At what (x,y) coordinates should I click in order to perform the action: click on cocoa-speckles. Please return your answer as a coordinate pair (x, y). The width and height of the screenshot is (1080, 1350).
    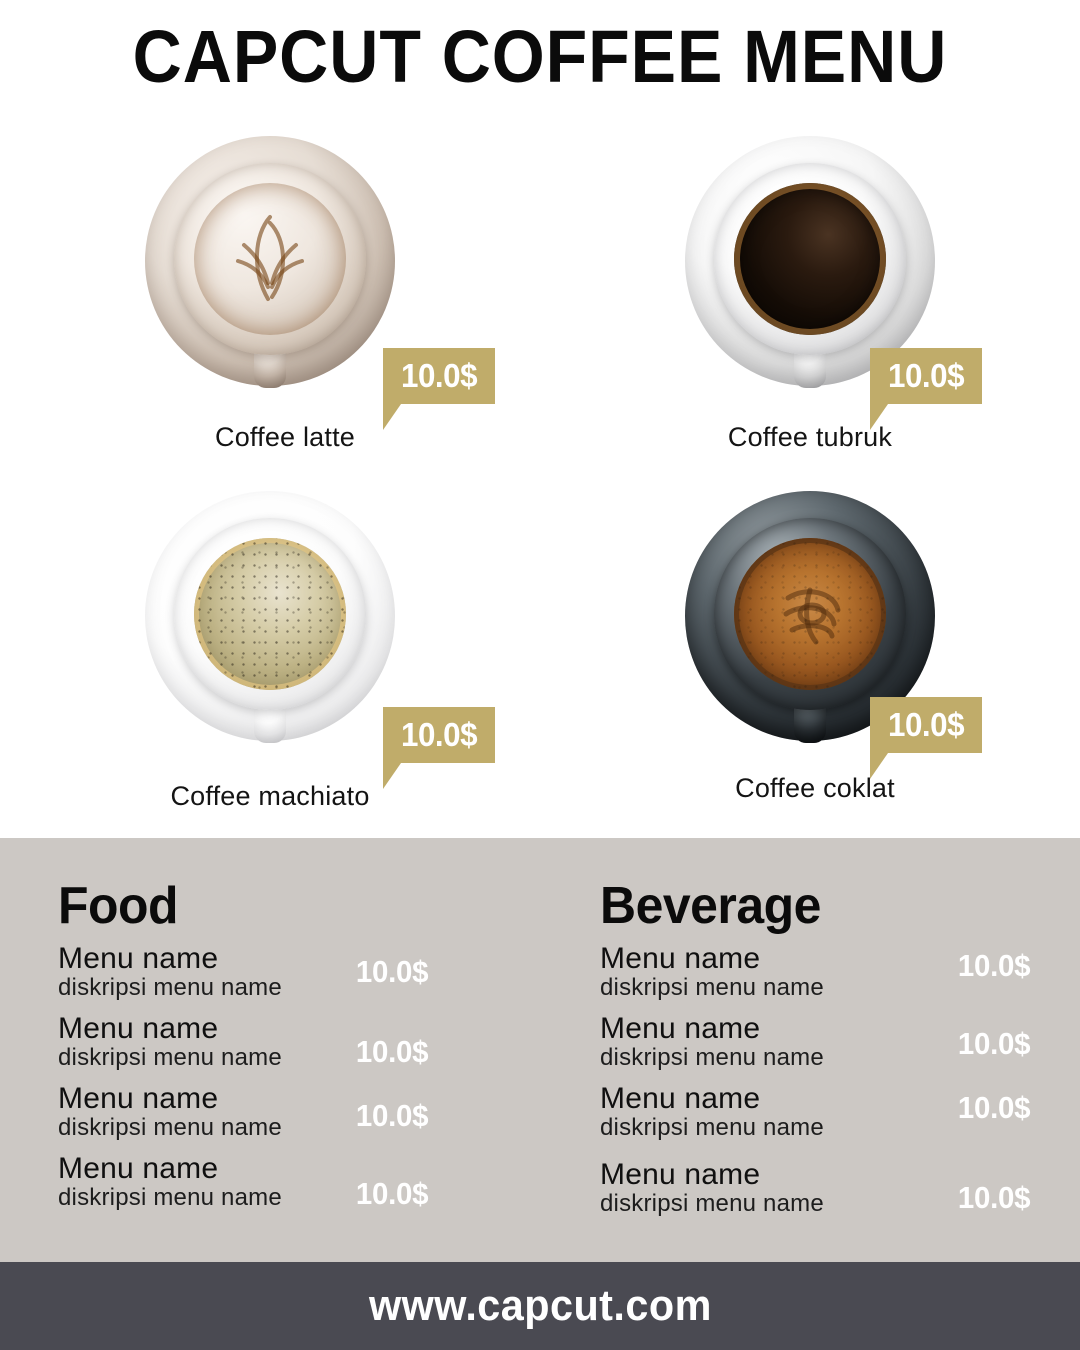
    Looking at the image, I should click on (810, 614).